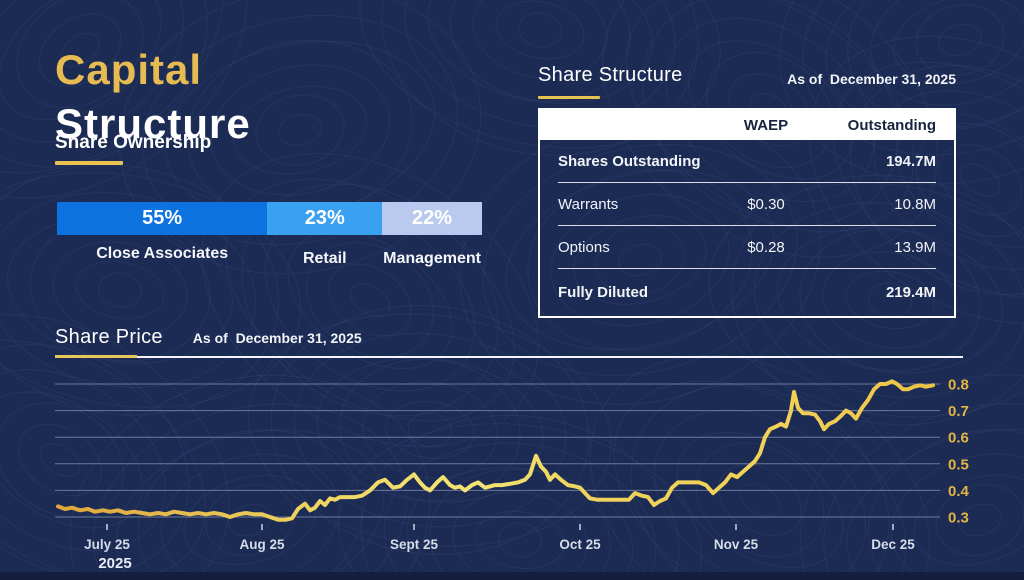 The image size is (1024, 580). What do you see at coordinates (910, 292) in the screenshot?
I see `row-outstanding-value: 219.4M` at bounding box center [910, 292].